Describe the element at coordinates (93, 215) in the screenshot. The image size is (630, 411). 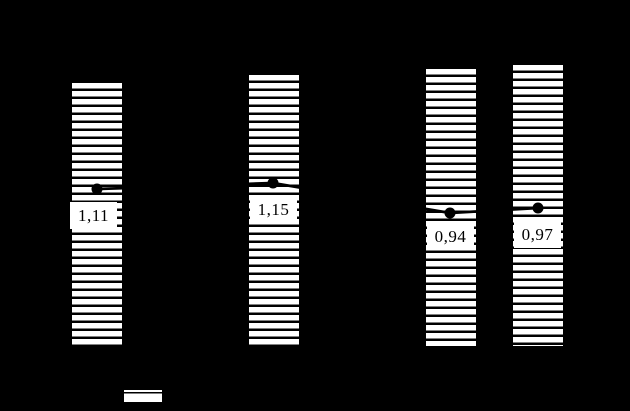
I see `value-label-1: 1,11` at that location.